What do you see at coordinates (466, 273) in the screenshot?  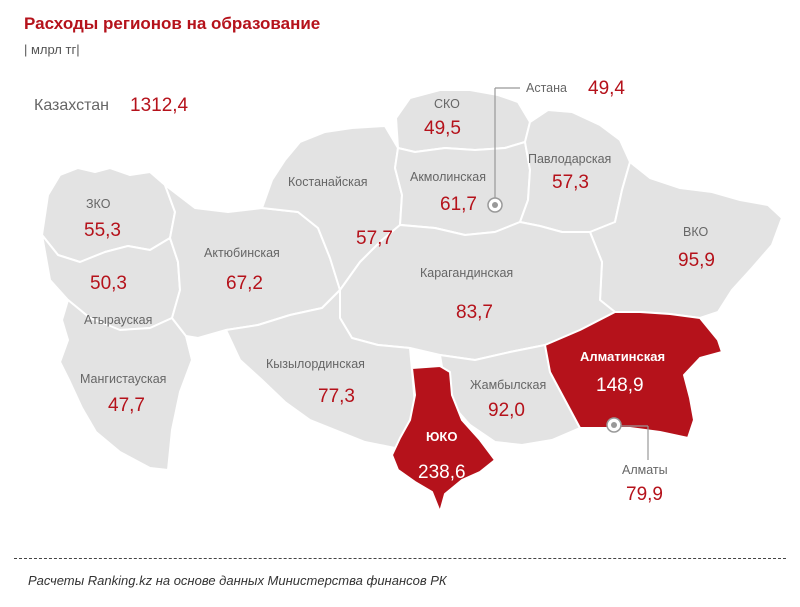 I see `label-karaganda-name: Карагандинская` at bounding box center [466, 273].